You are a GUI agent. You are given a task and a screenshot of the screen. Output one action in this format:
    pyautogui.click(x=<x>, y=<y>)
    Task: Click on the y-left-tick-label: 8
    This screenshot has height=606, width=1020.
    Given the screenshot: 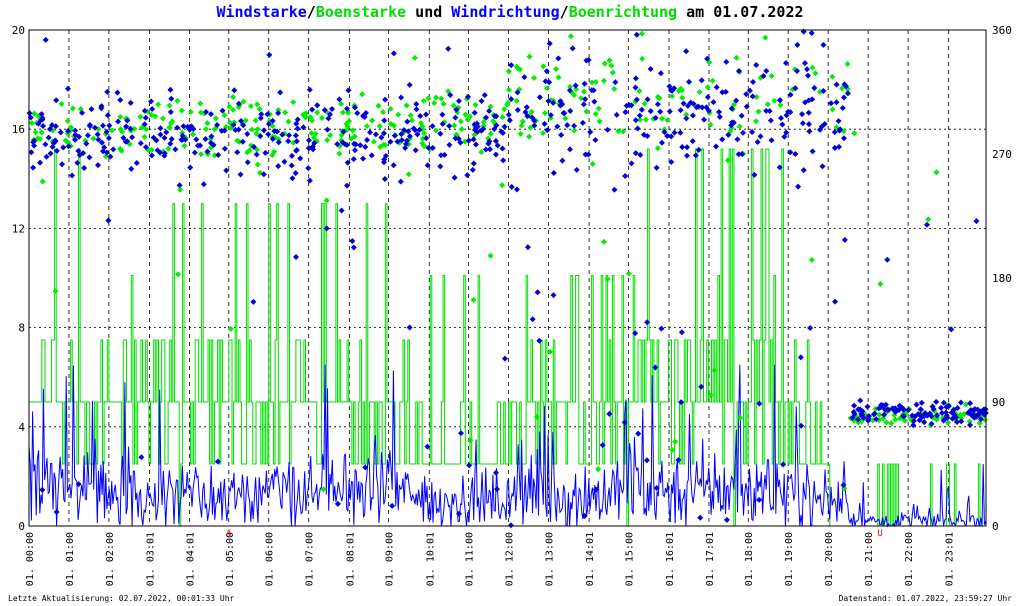 What is the action you would take?
    pyautogui.click(x=21, y=328)
    